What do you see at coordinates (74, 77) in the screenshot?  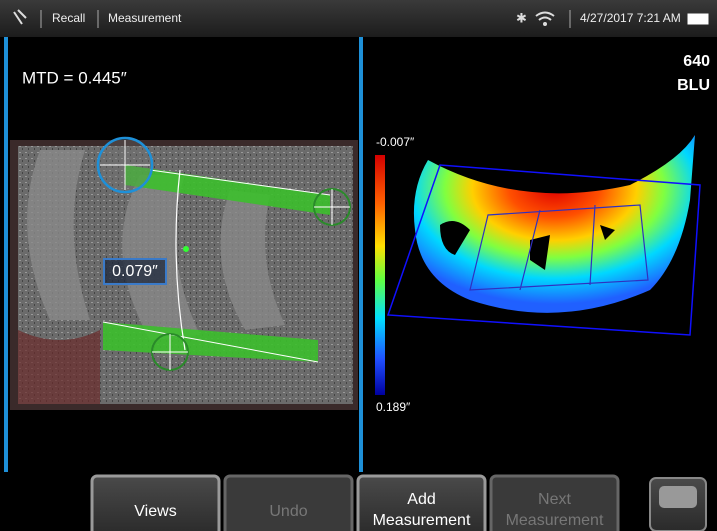 I see `mtd-result: MTD = 0.445″` at bounding box center [74, 77].